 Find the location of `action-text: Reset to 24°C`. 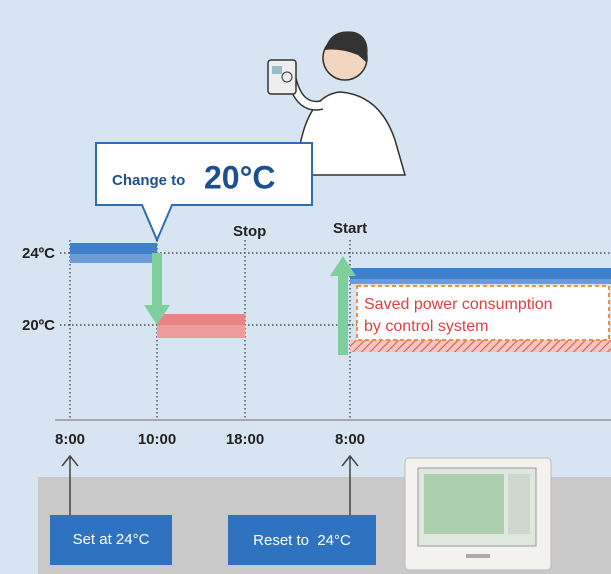

action-text: Reset to 24°C is located at coordinates (302, 540).